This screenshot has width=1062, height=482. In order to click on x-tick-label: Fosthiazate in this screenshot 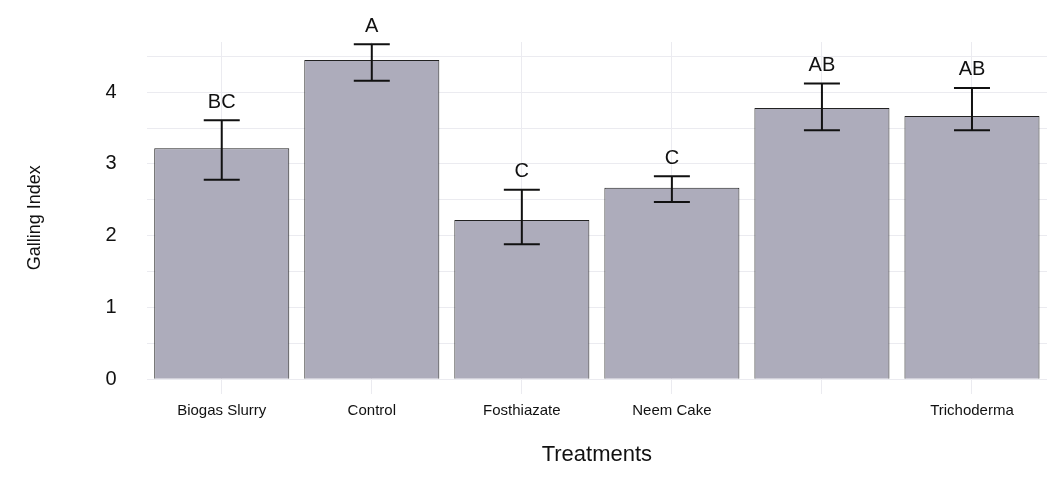, I will do `click(522, 409)`.